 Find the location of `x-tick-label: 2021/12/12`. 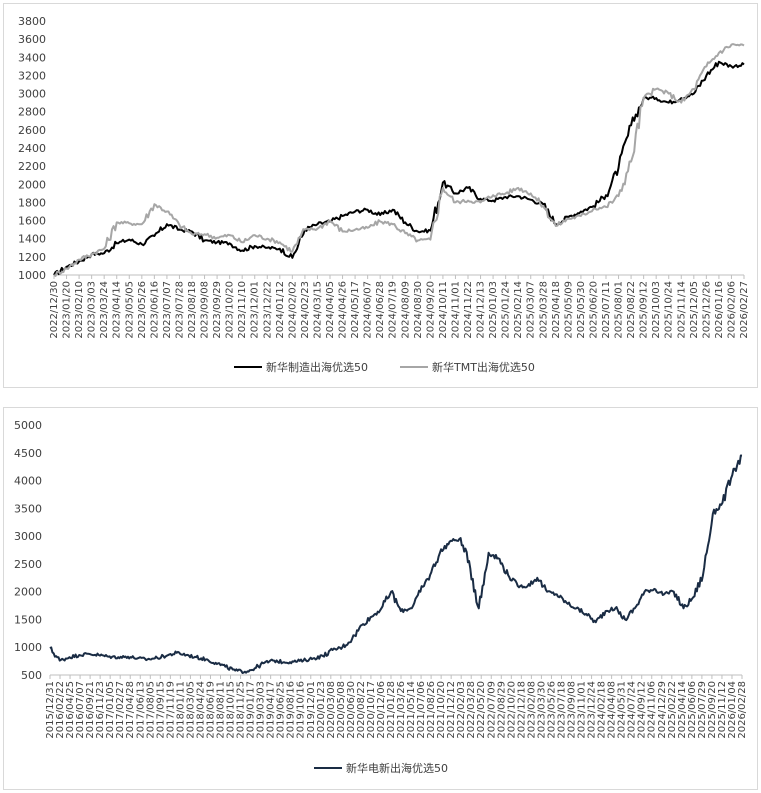

x-tick-label: 2021/12/12 is located at coordinates (451, 710).